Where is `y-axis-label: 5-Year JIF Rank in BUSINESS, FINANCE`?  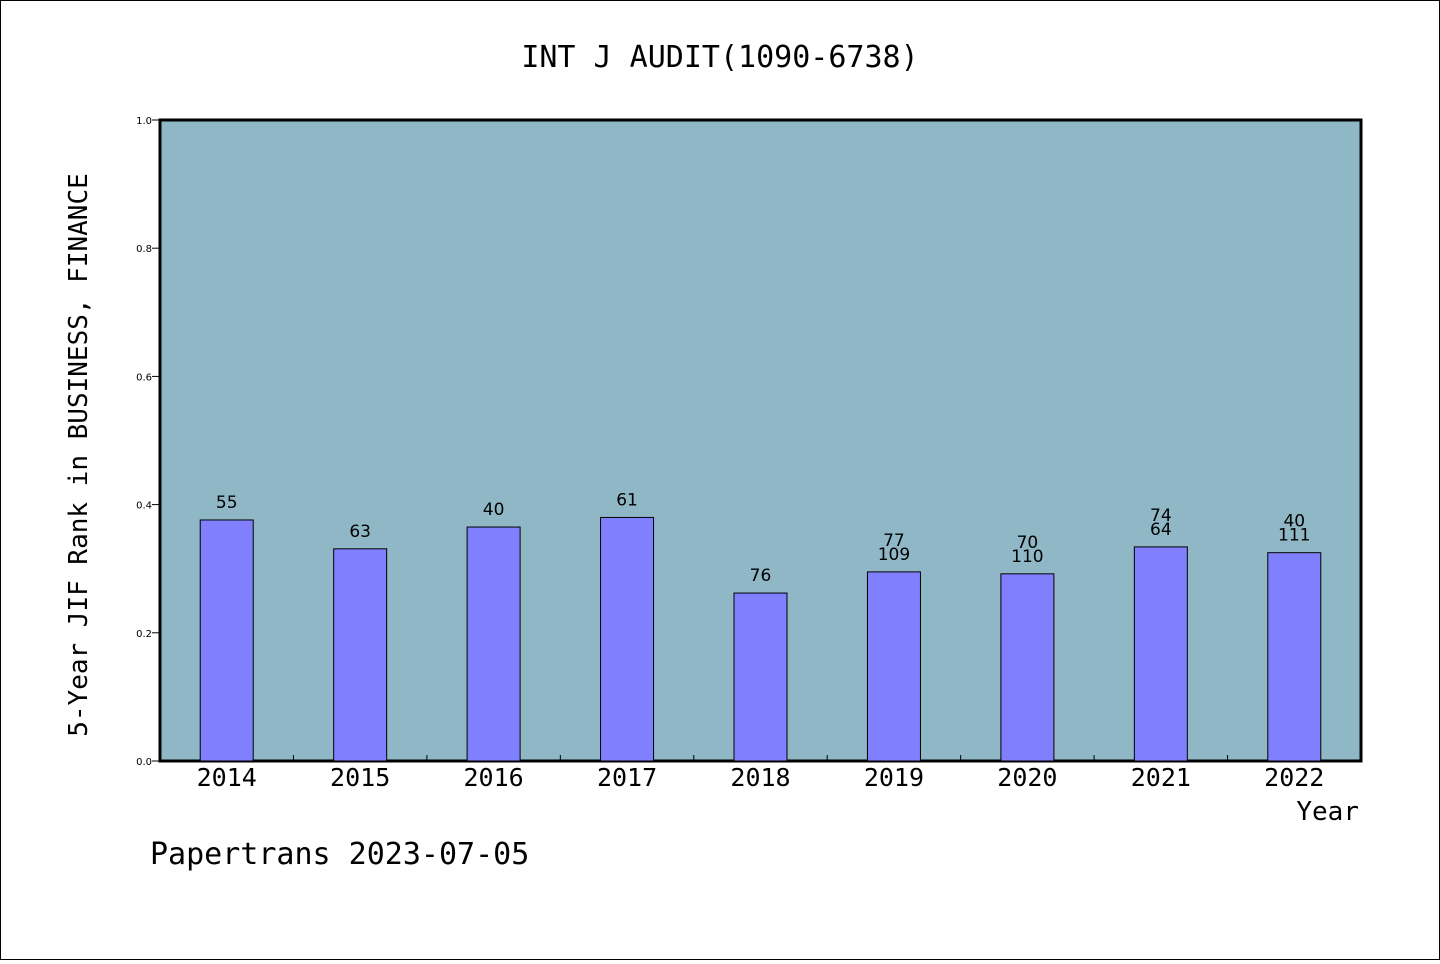
y-axis-label: 5-Year JIF Rank in BUSINESS, FINANCE is located at coordinates (79, 455).